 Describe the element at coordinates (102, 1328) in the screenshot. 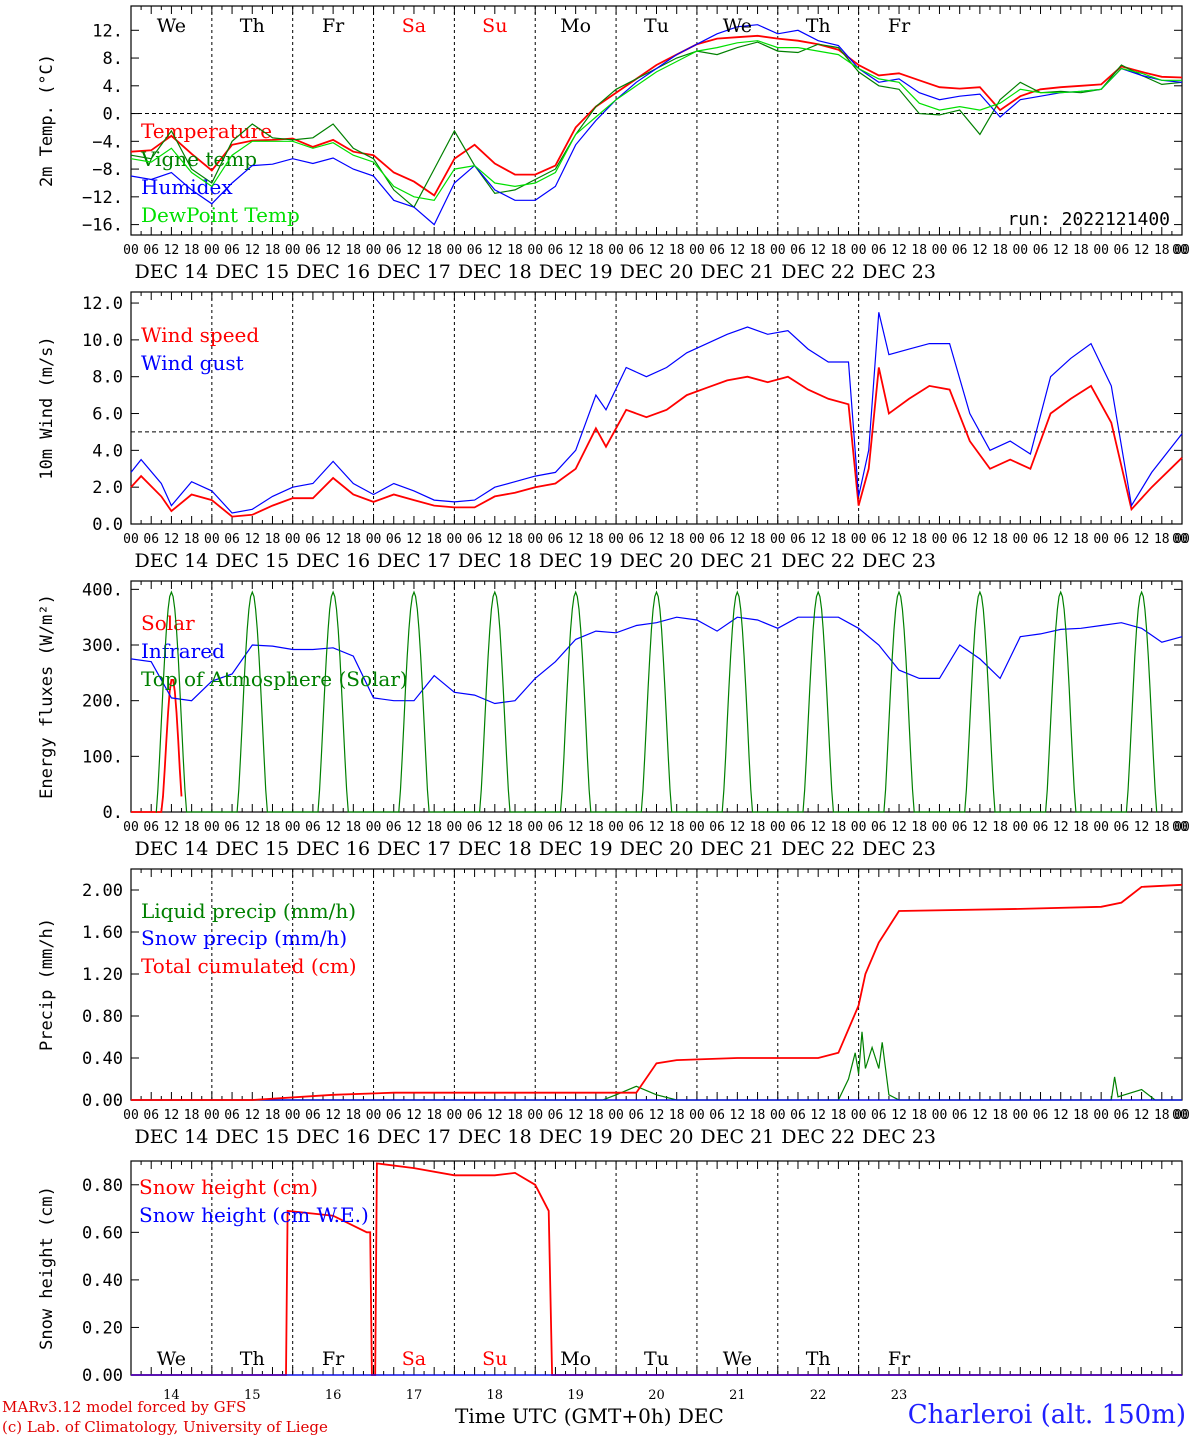

I see `y-tick-label: 0.20` at that location.